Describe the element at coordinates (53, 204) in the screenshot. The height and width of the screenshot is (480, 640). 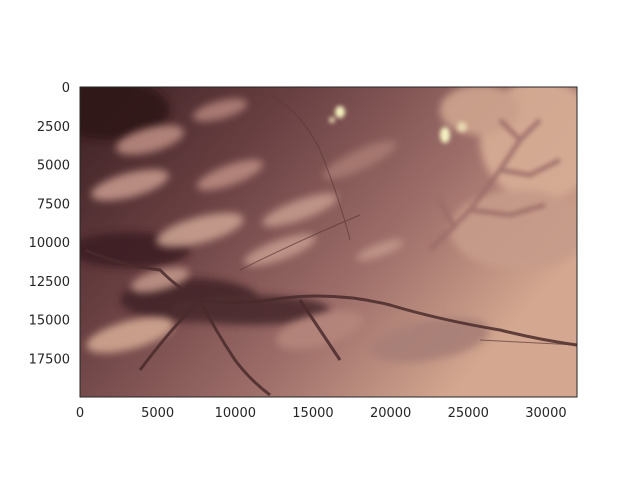
I see `y-tick-label: 7500` at that location.